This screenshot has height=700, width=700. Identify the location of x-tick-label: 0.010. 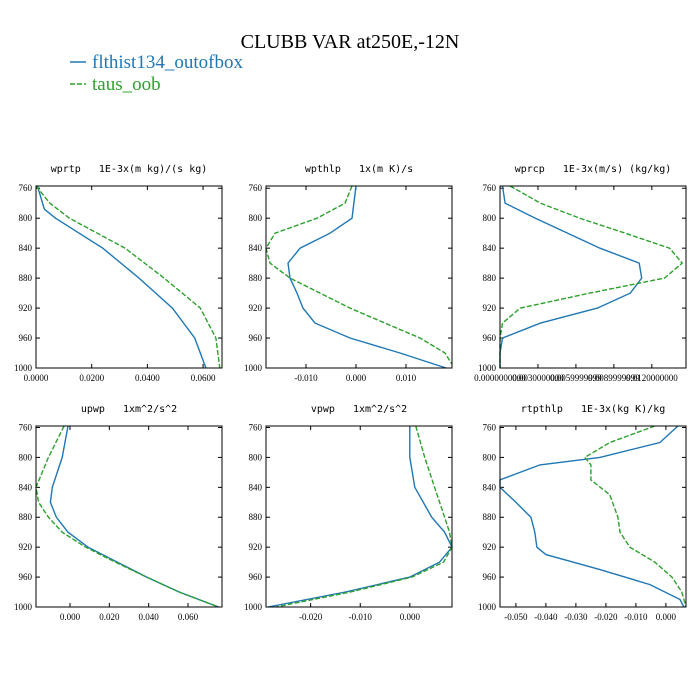
(406, 378).